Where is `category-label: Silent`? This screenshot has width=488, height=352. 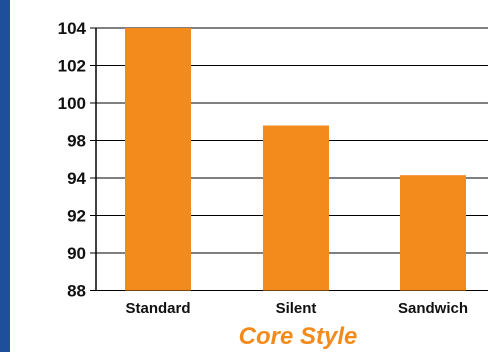 category-label: Silent is located at coordinates (296, 308).